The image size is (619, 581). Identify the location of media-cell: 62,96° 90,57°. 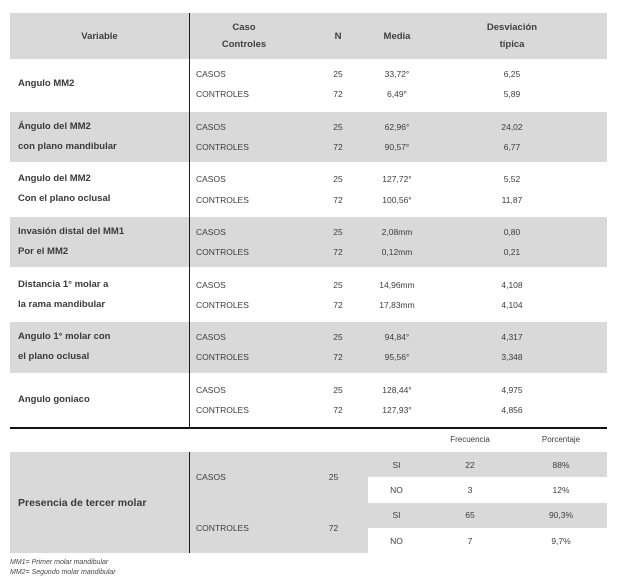
(397, 137).